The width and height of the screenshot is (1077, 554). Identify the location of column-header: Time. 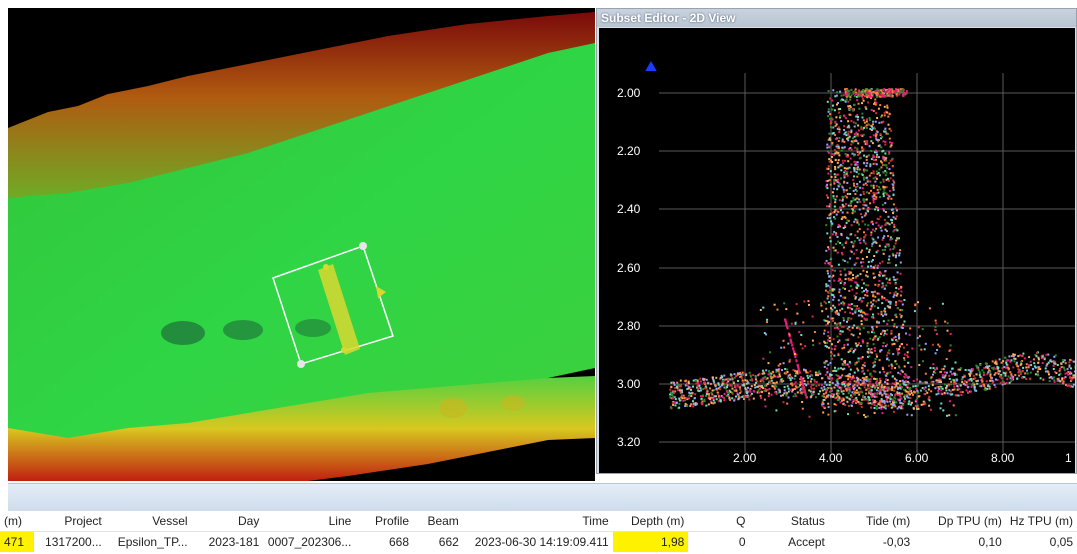
(537, 521).